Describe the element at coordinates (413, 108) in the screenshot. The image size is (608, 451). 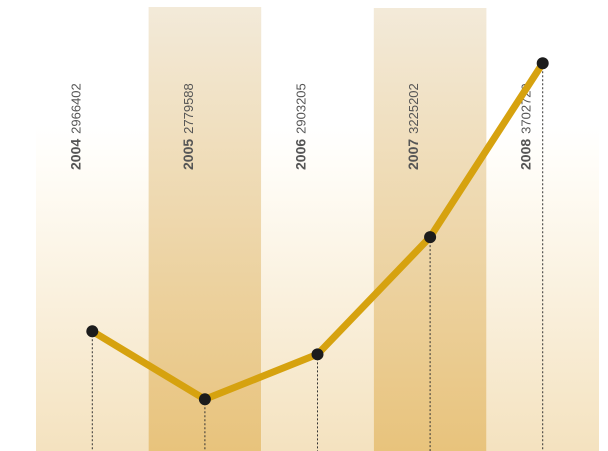
I see `value-label: 3225202` at that location.